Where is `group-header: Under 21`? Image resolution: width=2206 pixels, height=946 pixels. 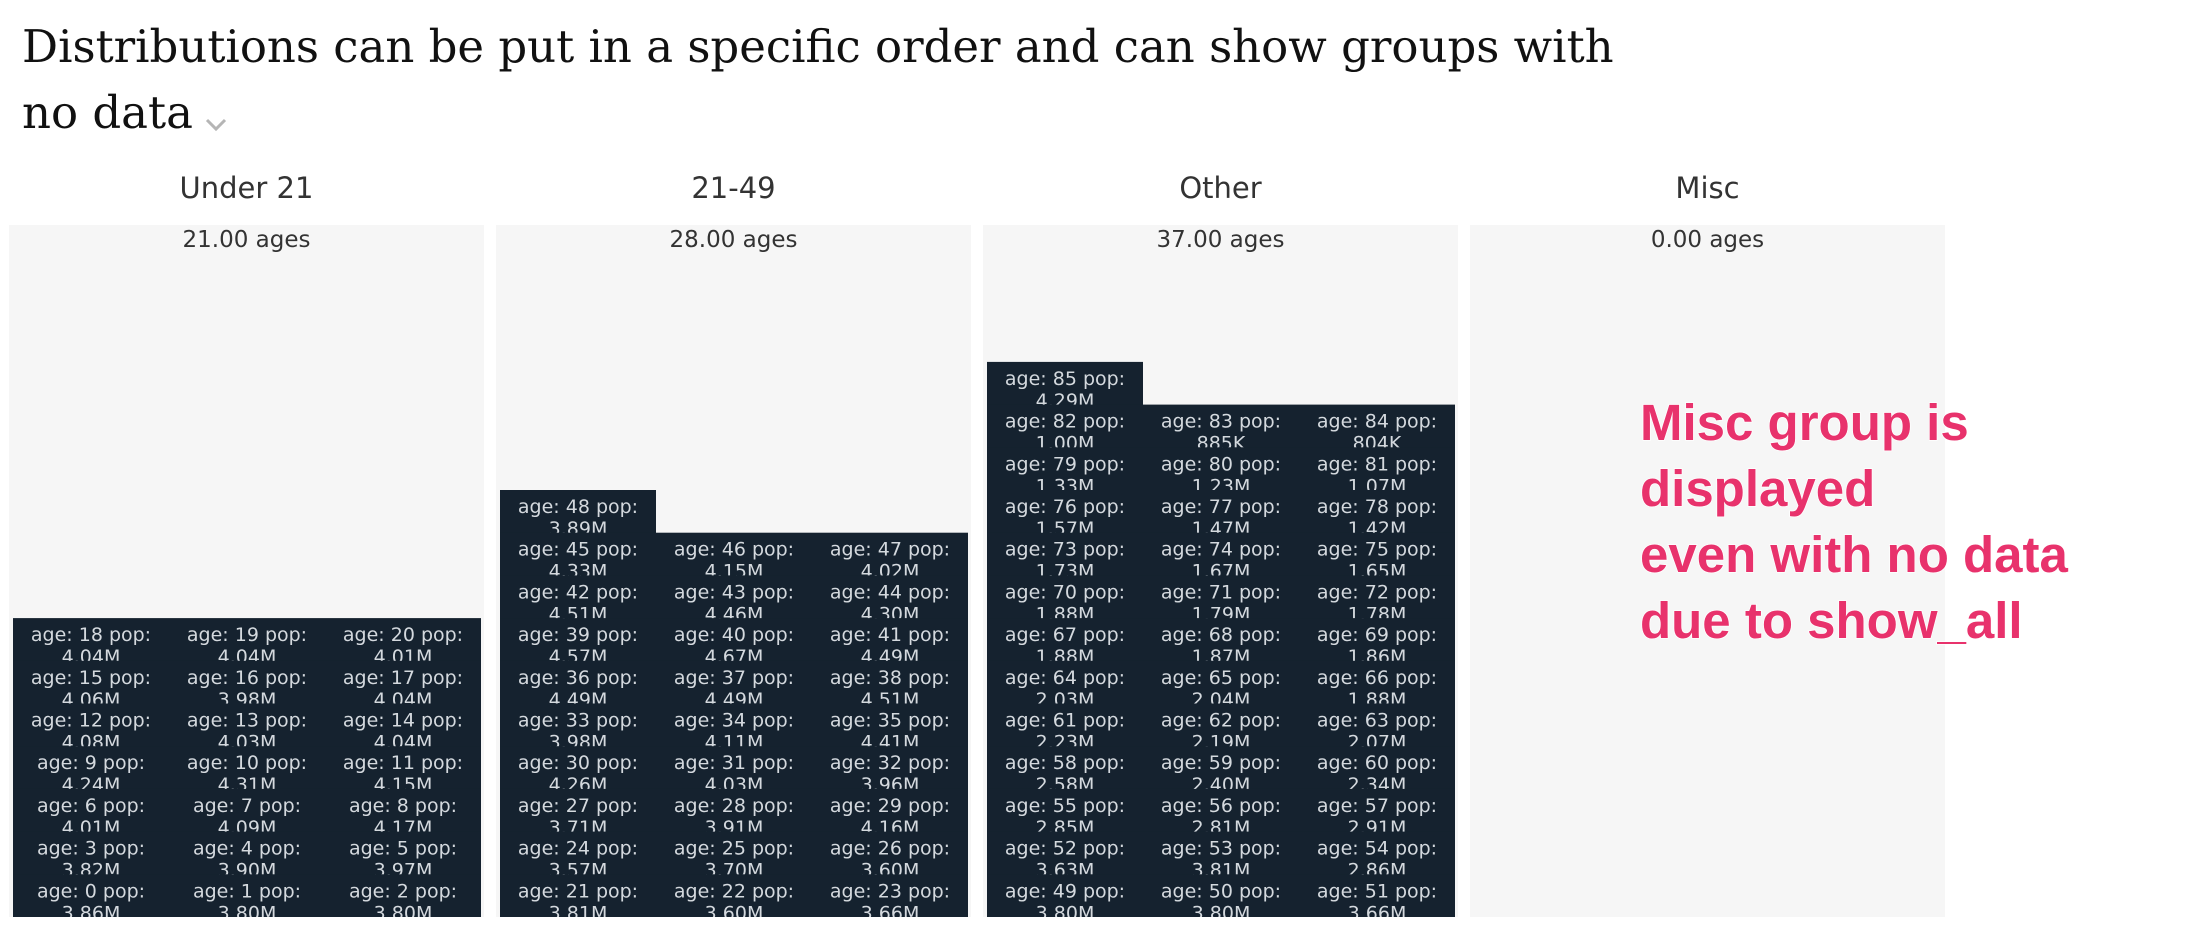
group-header: Under 21 is located at coordinates (247, 188).